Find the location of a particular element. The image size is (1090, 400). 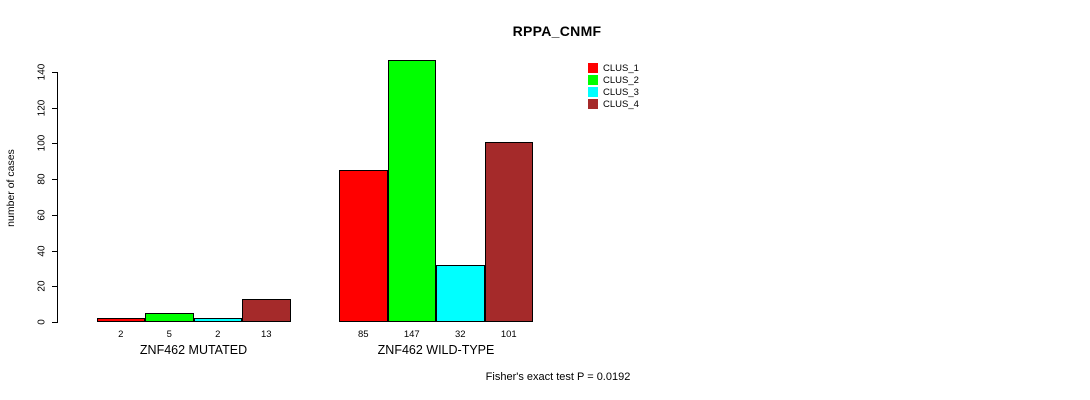

bar-clus_2-group2 is located at coordinates (411, 190).